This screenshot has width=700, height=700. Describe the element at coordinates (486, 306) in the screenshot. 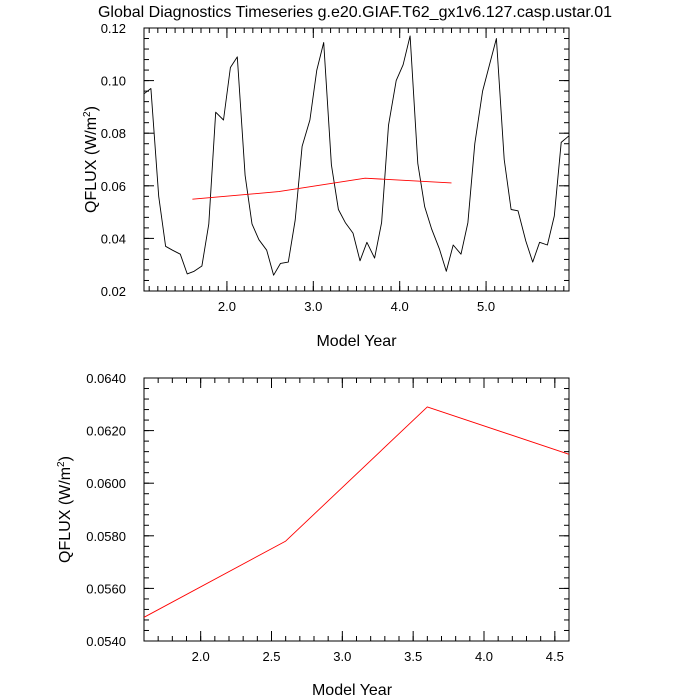

I see `x-tick-label: 5.0` at that location.